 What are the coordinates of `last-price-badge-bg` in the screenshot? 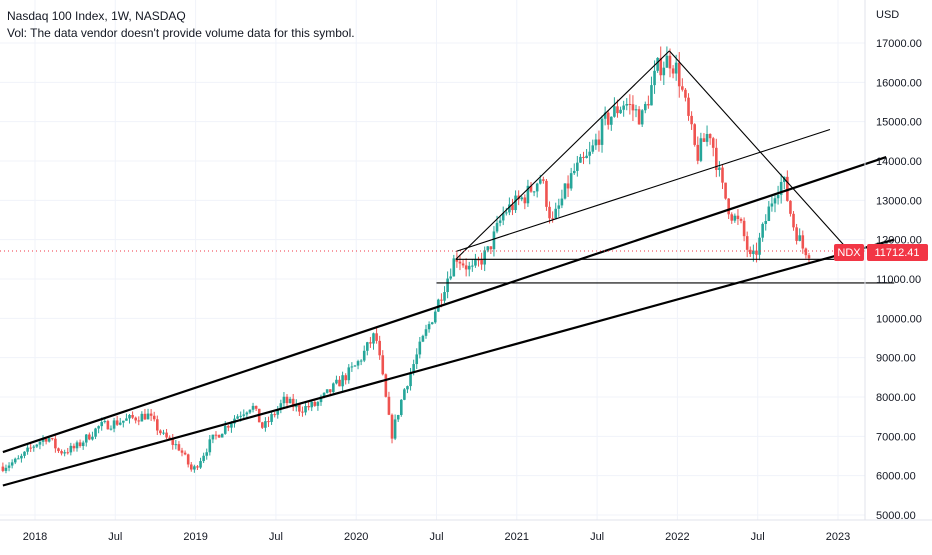 It's located at (897, 252).